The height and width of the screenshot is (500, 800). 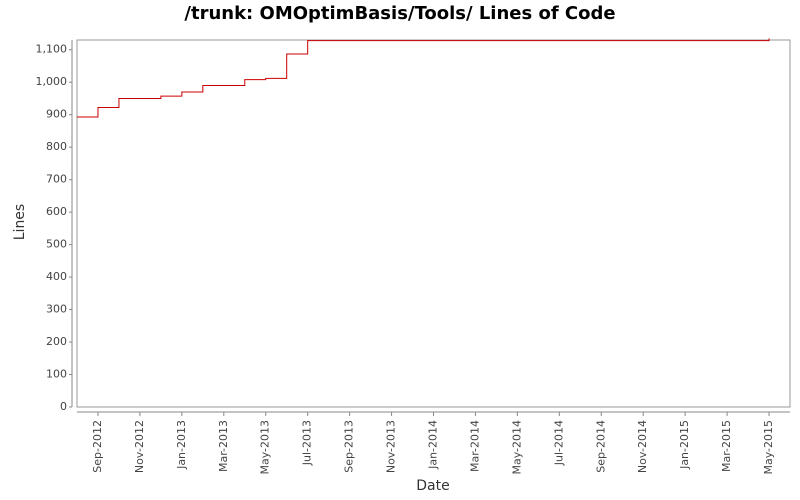 I want to click on x-tick-label: Mar-2014, so click(x=474, y=446).